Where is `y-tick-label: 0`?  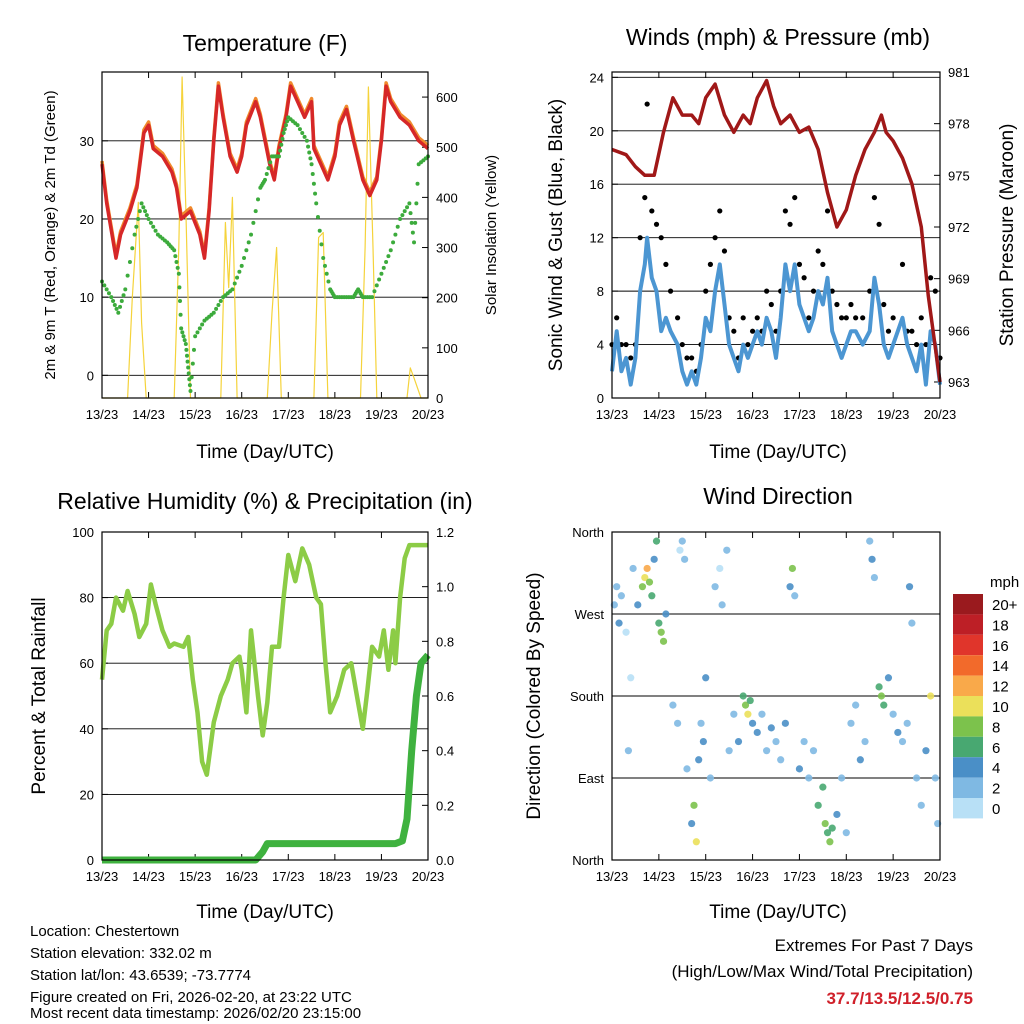 y-tick-label: 0 is located at coordinates (600, 398).